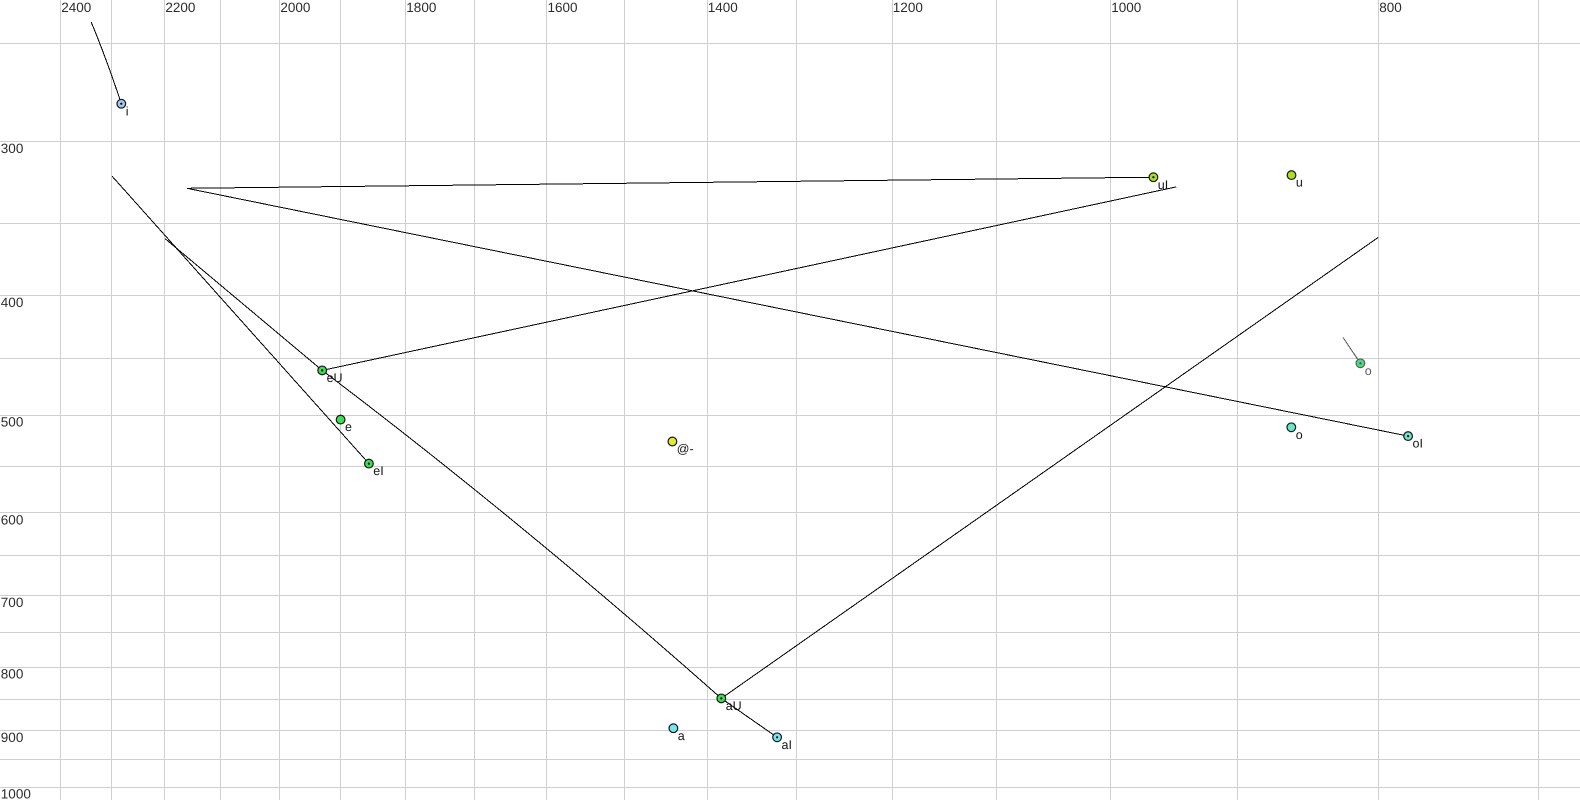 This screenshot has width=1580, height=805. What do you see at coordinates (421, 7) in the screenshot?
I see `svg-text: 1800` at bounding box center [421, 7].